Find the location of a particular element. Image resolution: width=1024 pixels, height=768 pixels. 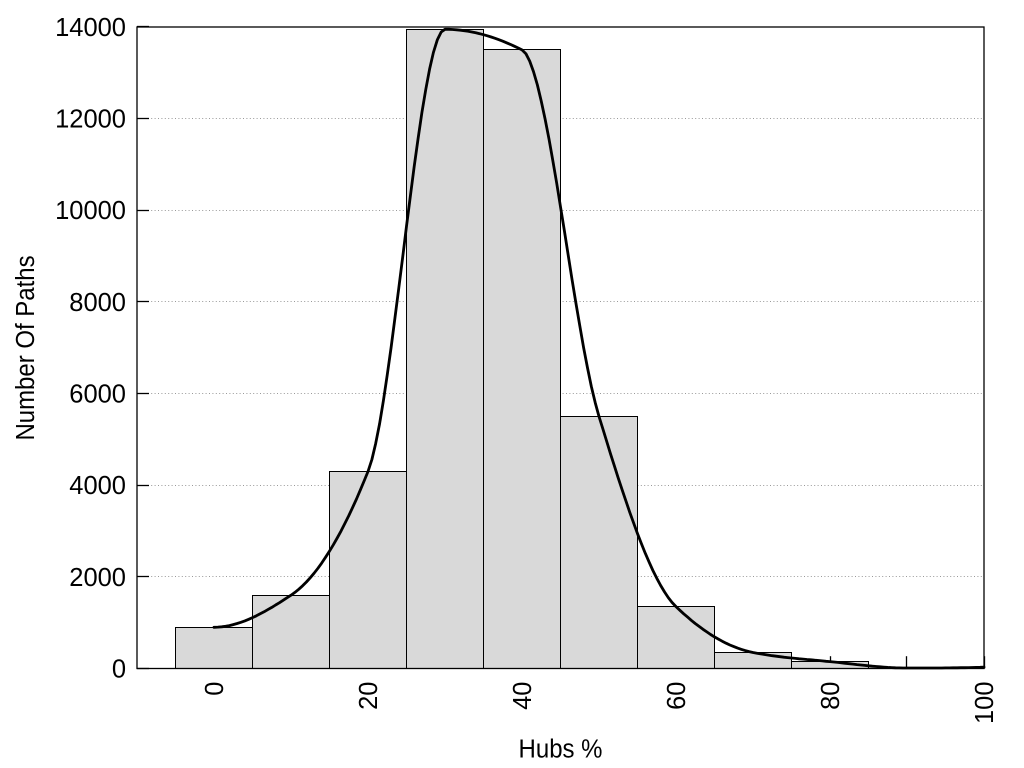

svg-text: 8000 is located at coordinates (97, 303).